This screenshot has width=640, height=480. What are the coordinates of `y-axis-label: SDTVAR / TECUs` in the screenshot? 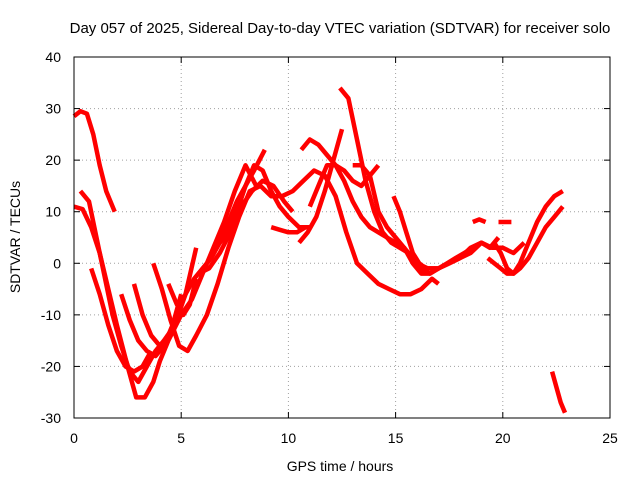 It's located at (15, 237).